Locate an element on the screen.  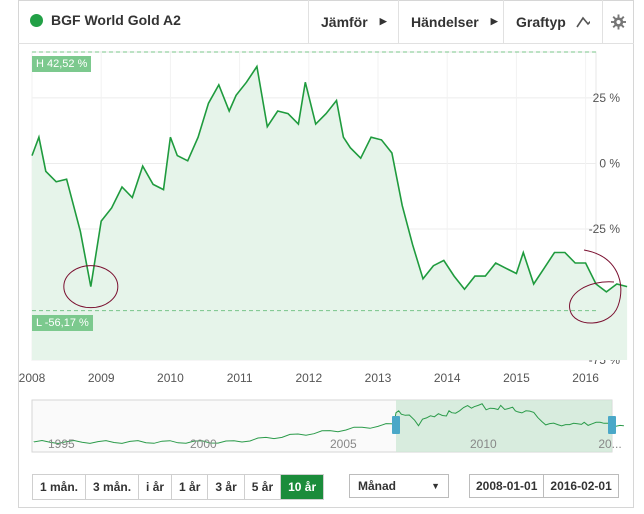
compare-label: Jämför is located at coordinates (344, 21).